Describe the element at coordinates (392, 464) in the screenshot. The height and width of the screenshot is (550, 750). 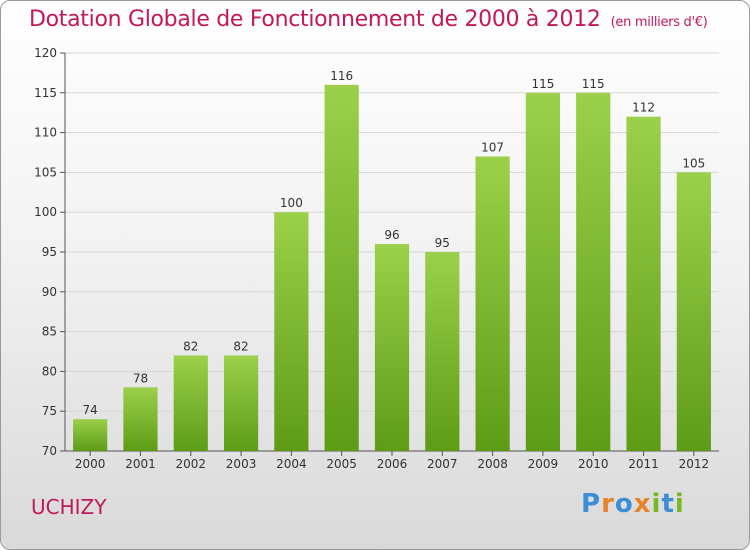
I see `x-tick-label: 2006` at that location.